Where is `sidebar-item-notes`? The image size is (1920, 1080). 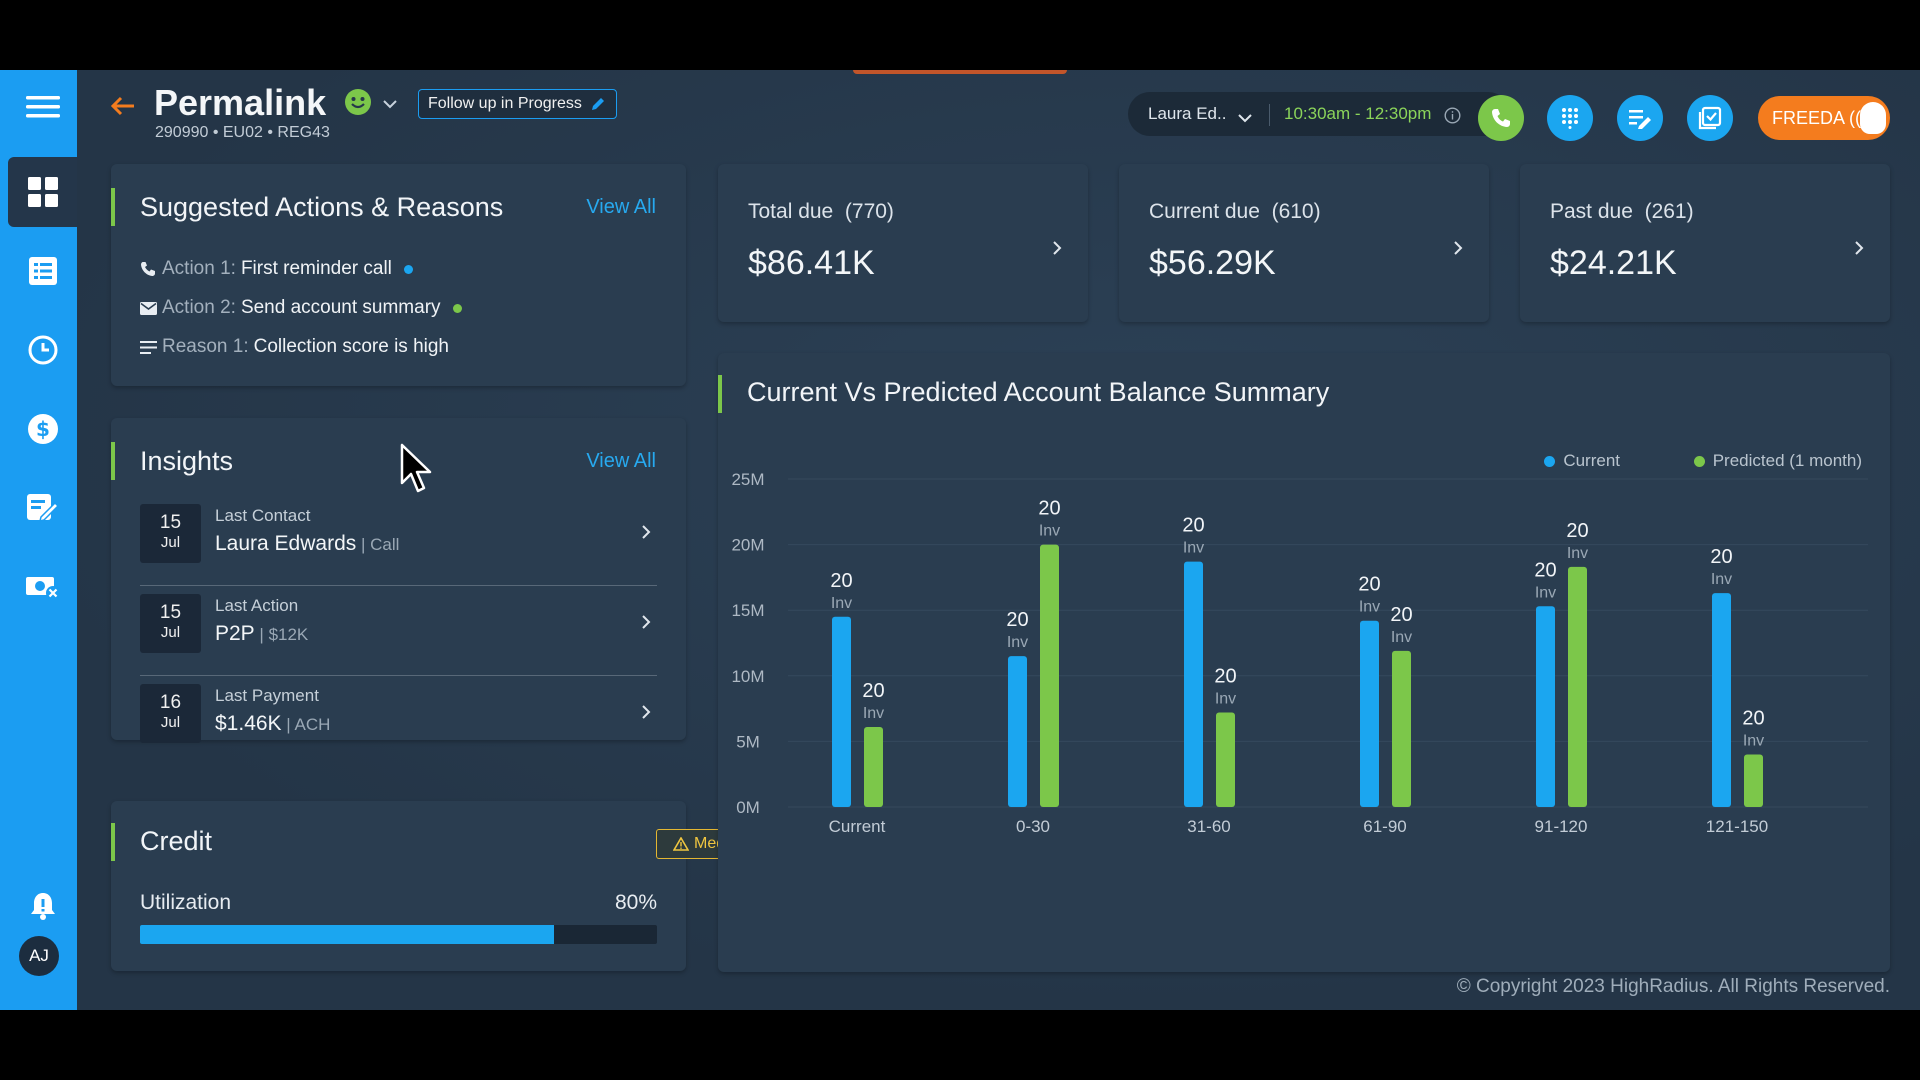
sidebar-item-notes is located at coordinates (42, 508).